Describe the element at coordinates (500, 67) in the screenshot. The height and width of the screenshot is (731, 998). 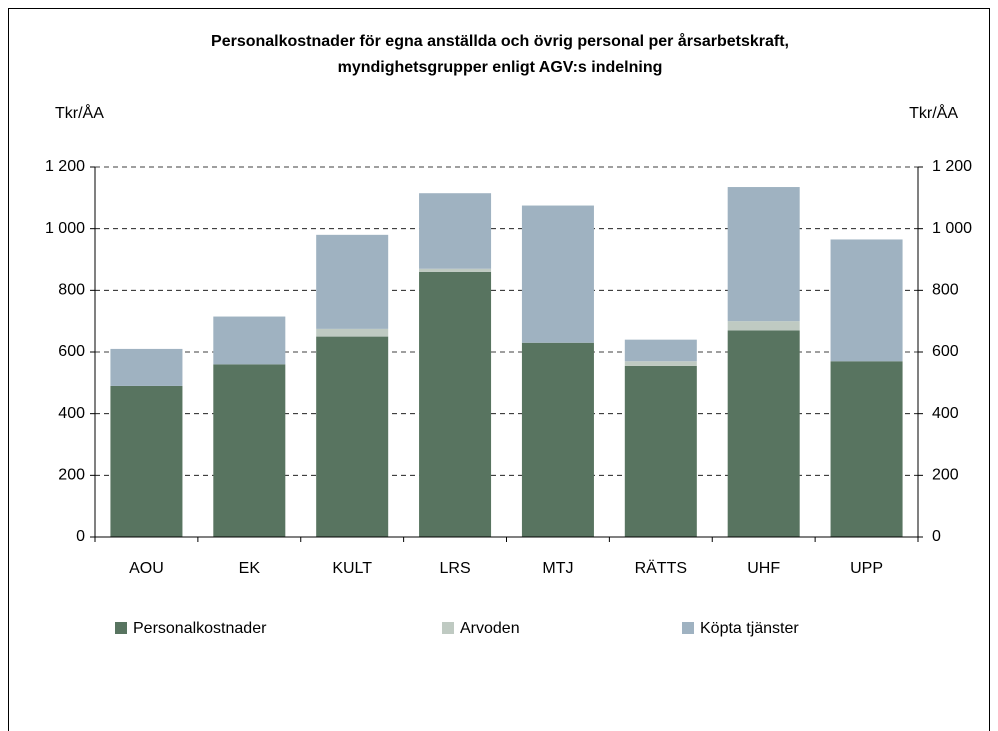
I see `chart-title: myndighetsgrupper enligt AGV:s indelning` at that location.